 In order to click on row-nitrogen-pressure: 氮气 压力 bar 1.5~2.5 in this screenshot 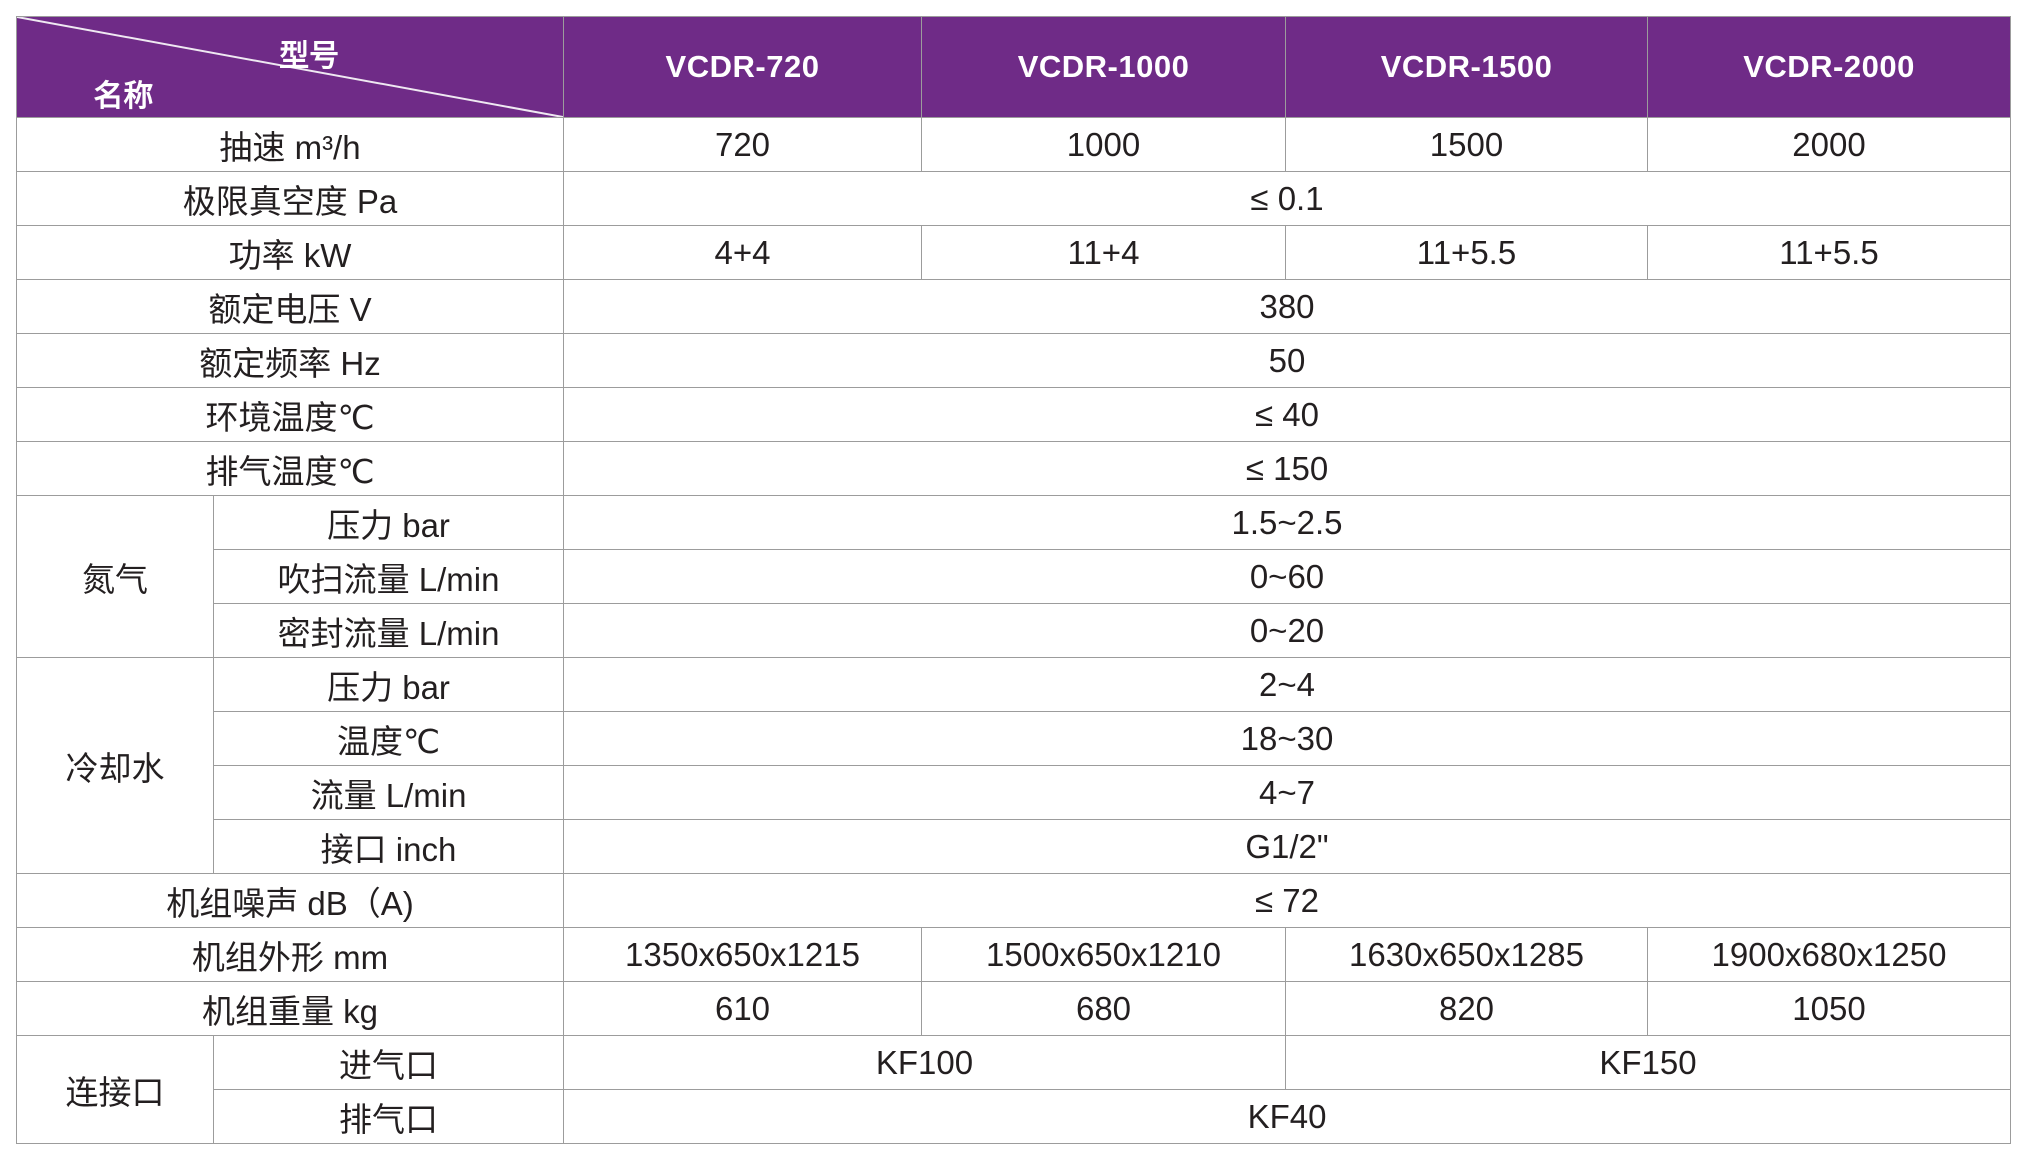, I will do `click(1013, 576)`.